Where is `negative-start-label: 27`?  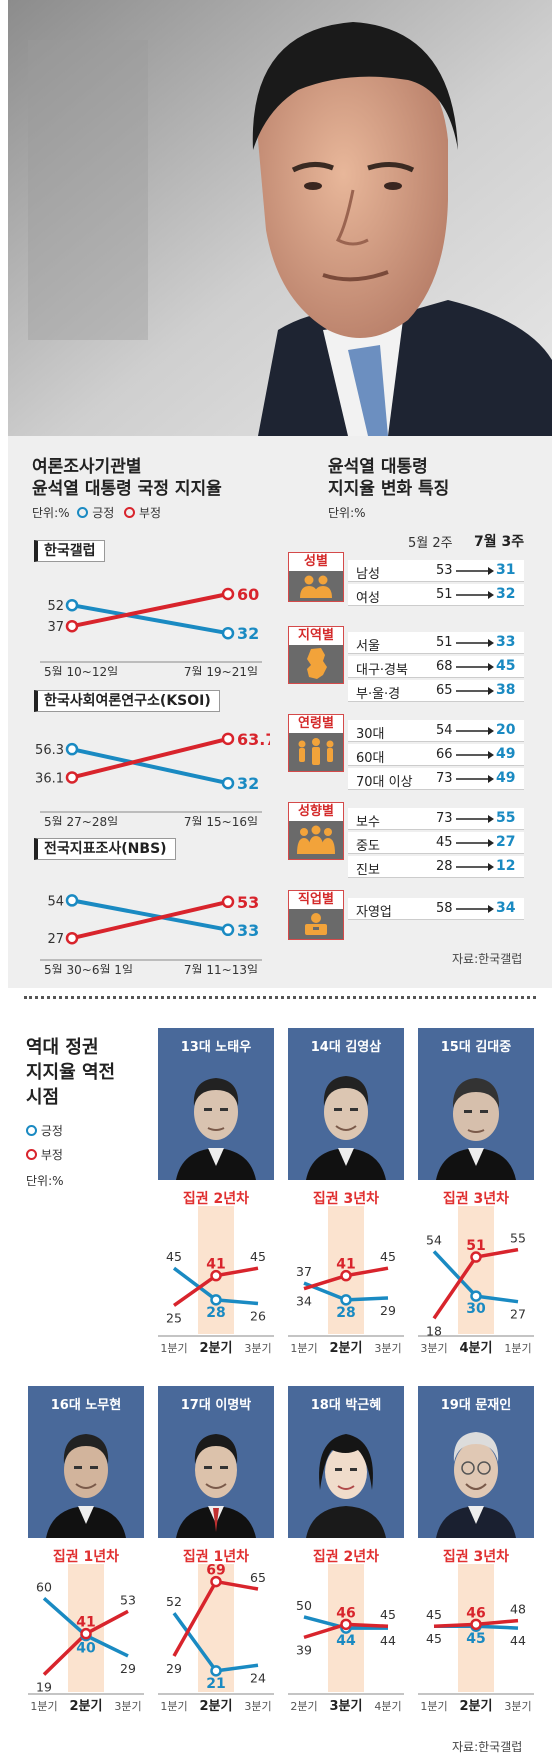 negative-start-label: 27 is located at coordinates (55, 939).